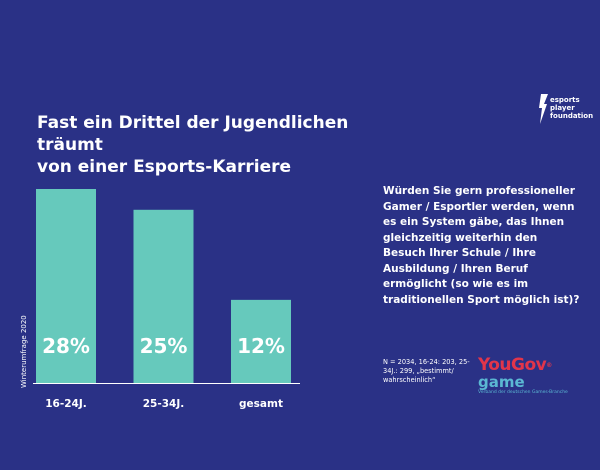 The image size is (600, 470). Describe the element at coordinates (24, 351) in the screenshot. I see `source-label: Winterumfrage 2020` at that location.